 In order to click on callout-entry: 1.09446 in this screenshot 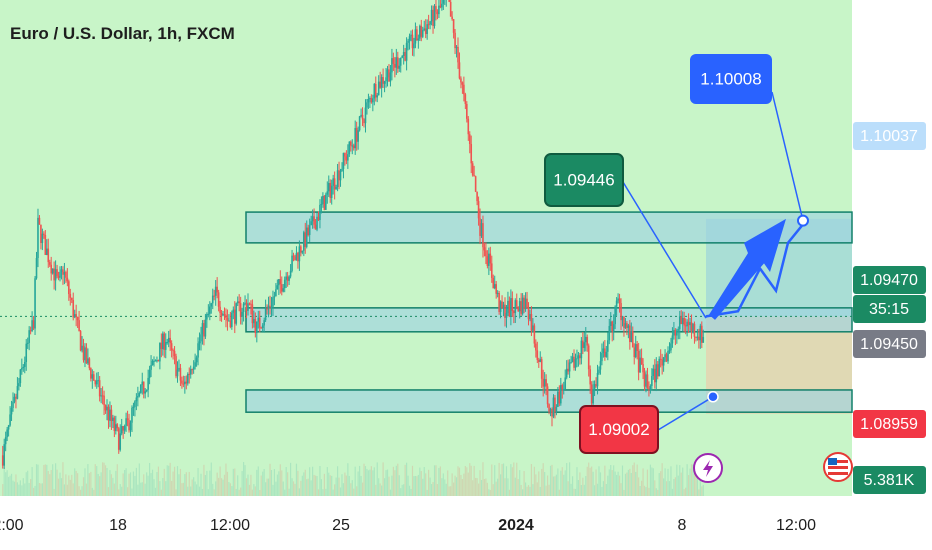, I will do `click(584, 180)`.